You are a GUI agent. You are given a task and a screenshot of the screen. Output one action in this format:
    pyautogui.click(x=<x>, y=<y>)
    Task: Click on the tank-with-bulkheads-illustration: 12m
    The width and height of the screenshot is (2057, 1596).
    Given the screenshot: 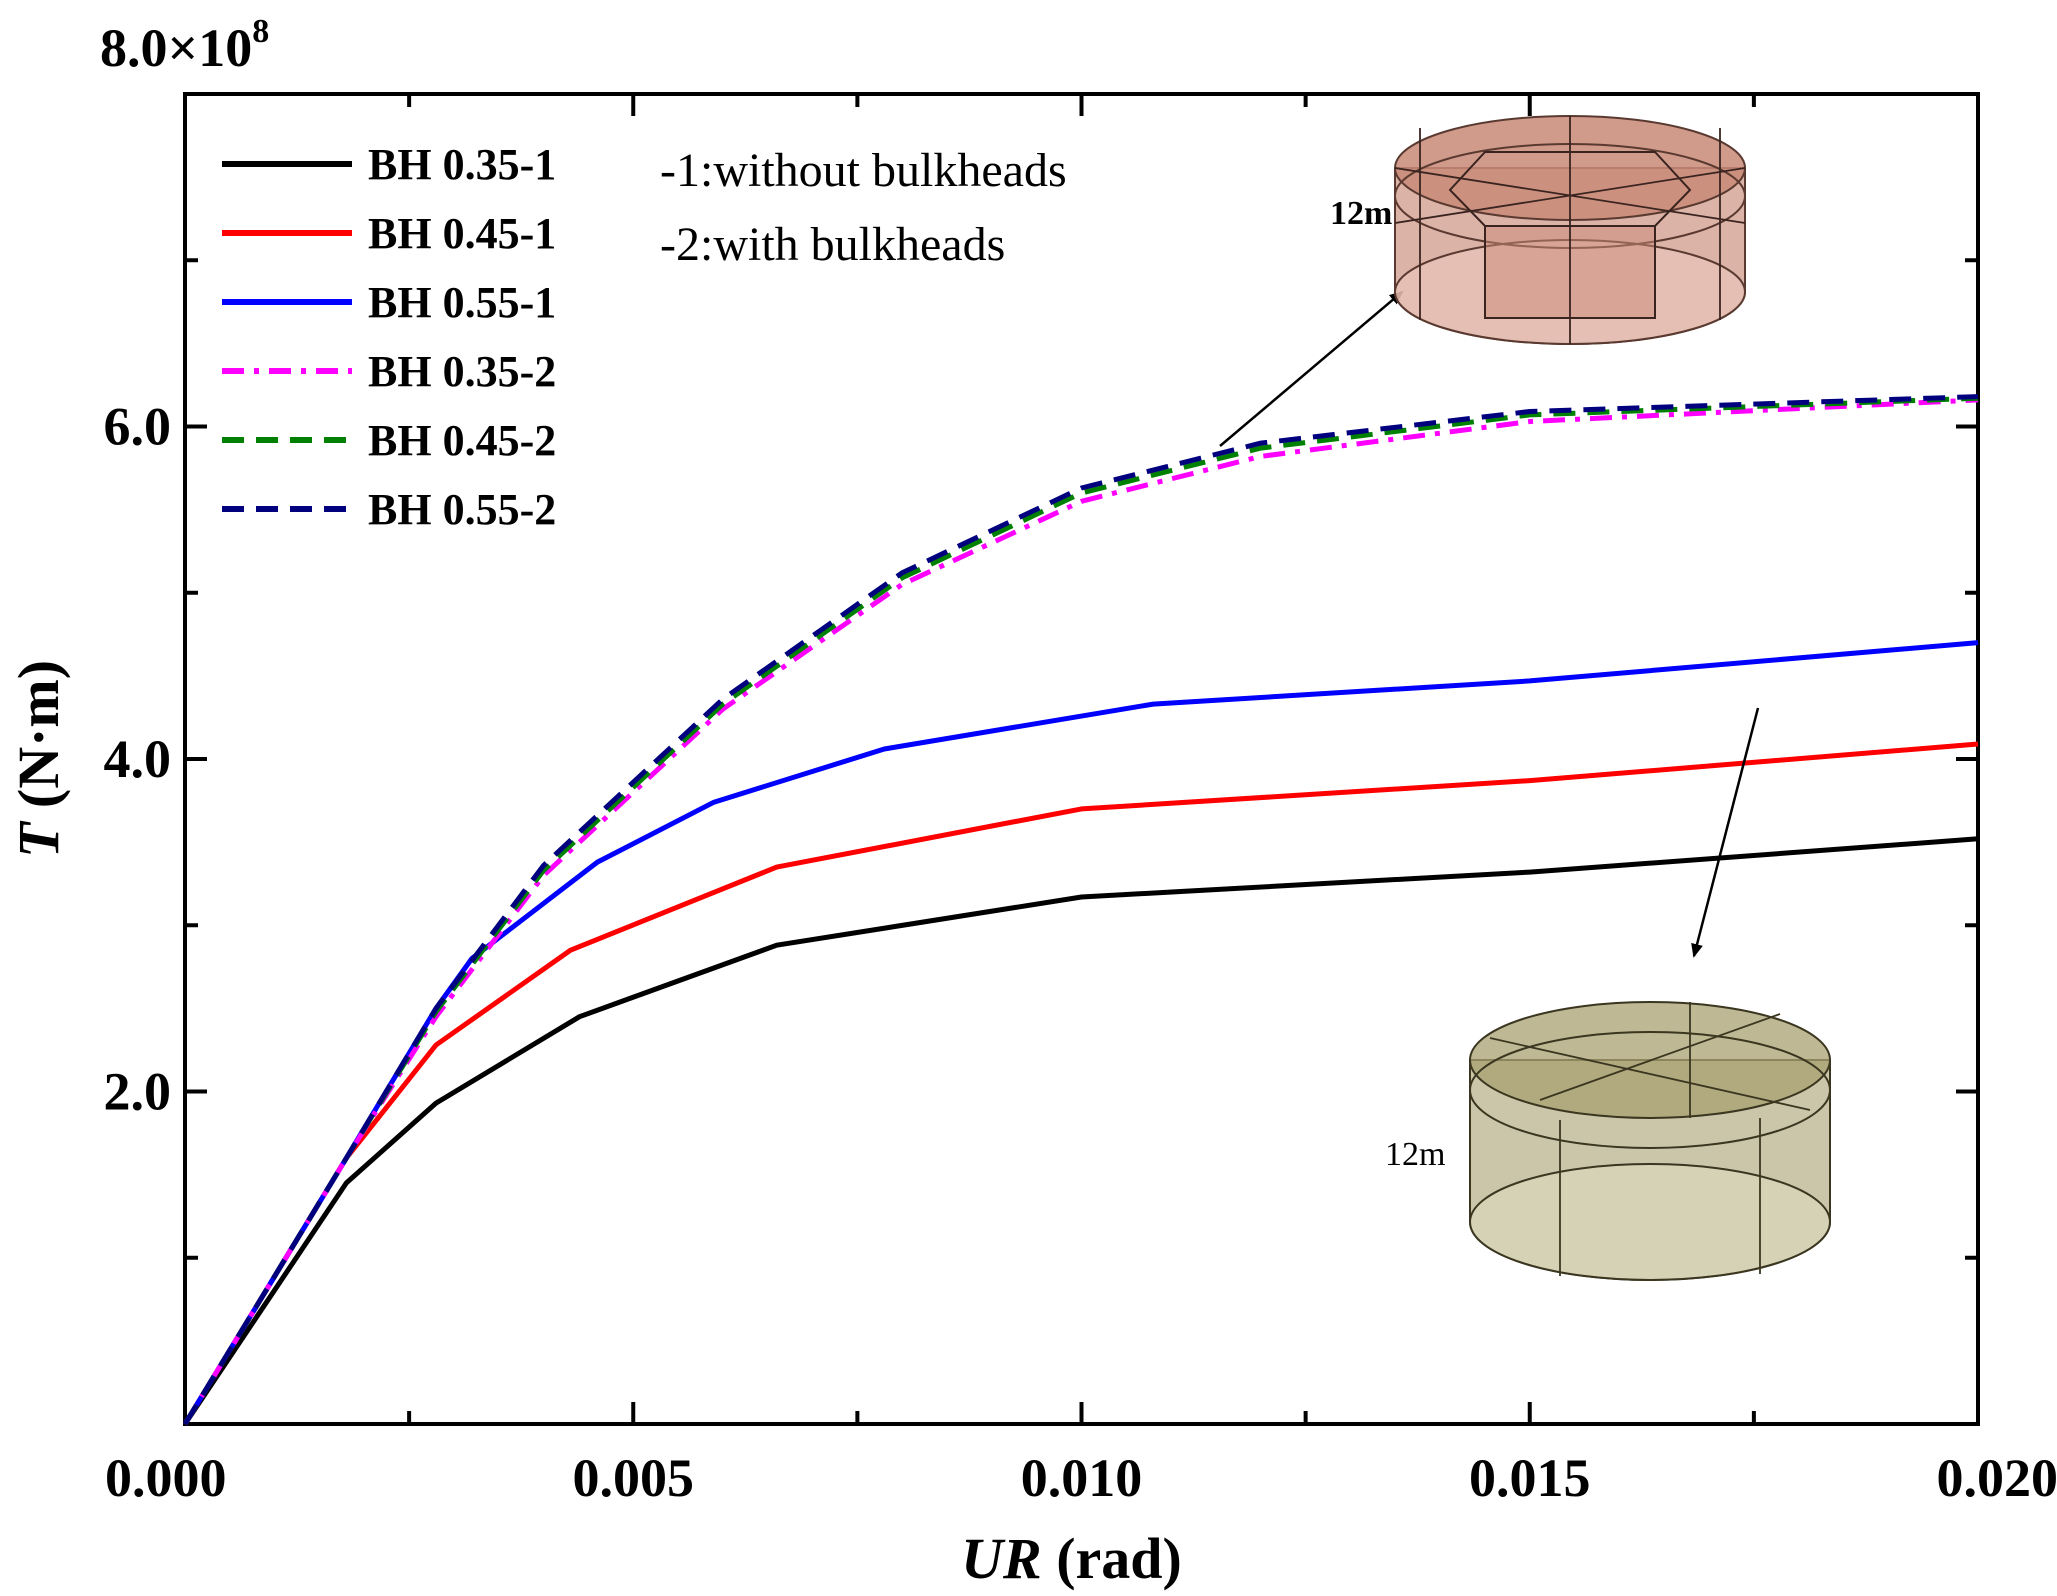 What is the action you would take?
    pyautogui.click(x=1538, y=230)
    